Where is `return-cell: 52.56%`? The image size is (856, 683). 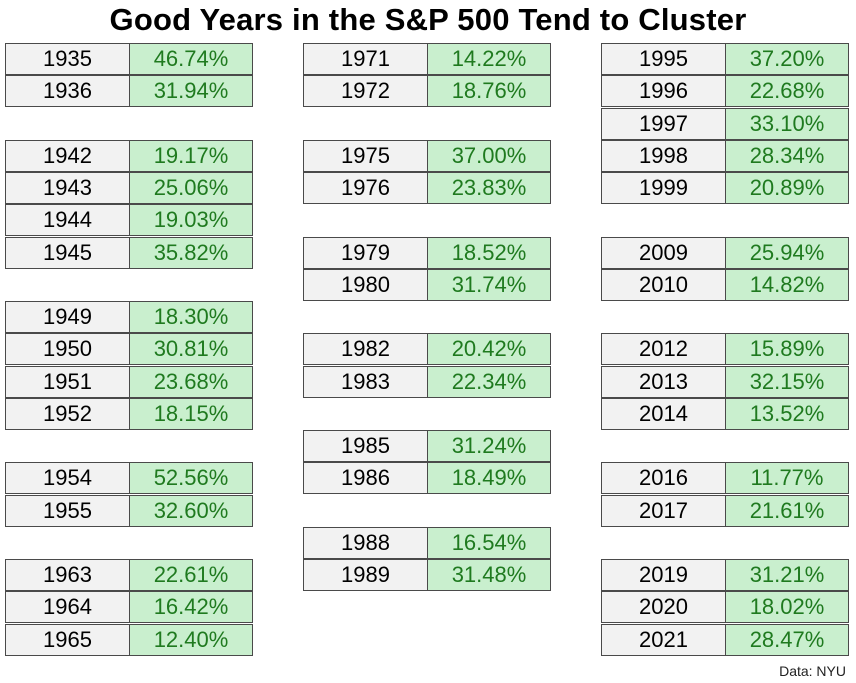 return-cell: 52.56% is located at coordinates (191, 478).